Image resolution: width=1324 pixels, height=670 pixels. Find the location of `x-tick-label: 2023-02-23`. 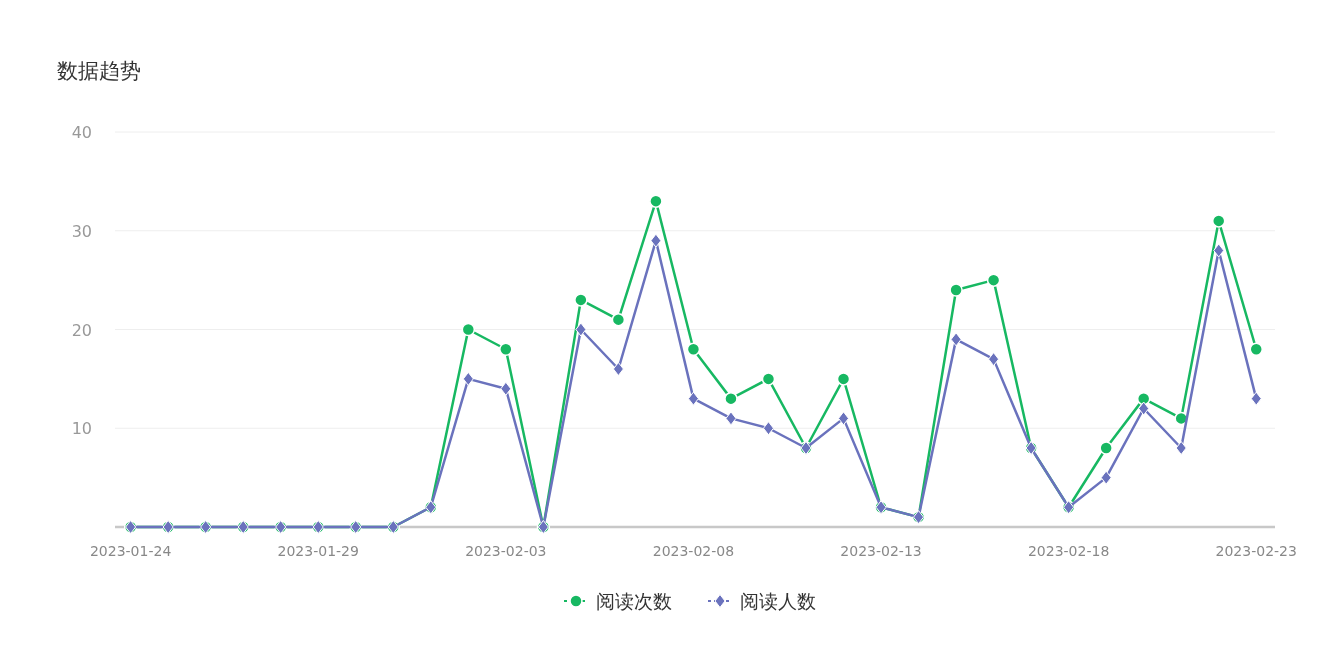

x-tick-label: 2023-02-23 is located at coordinates (1256, 551).